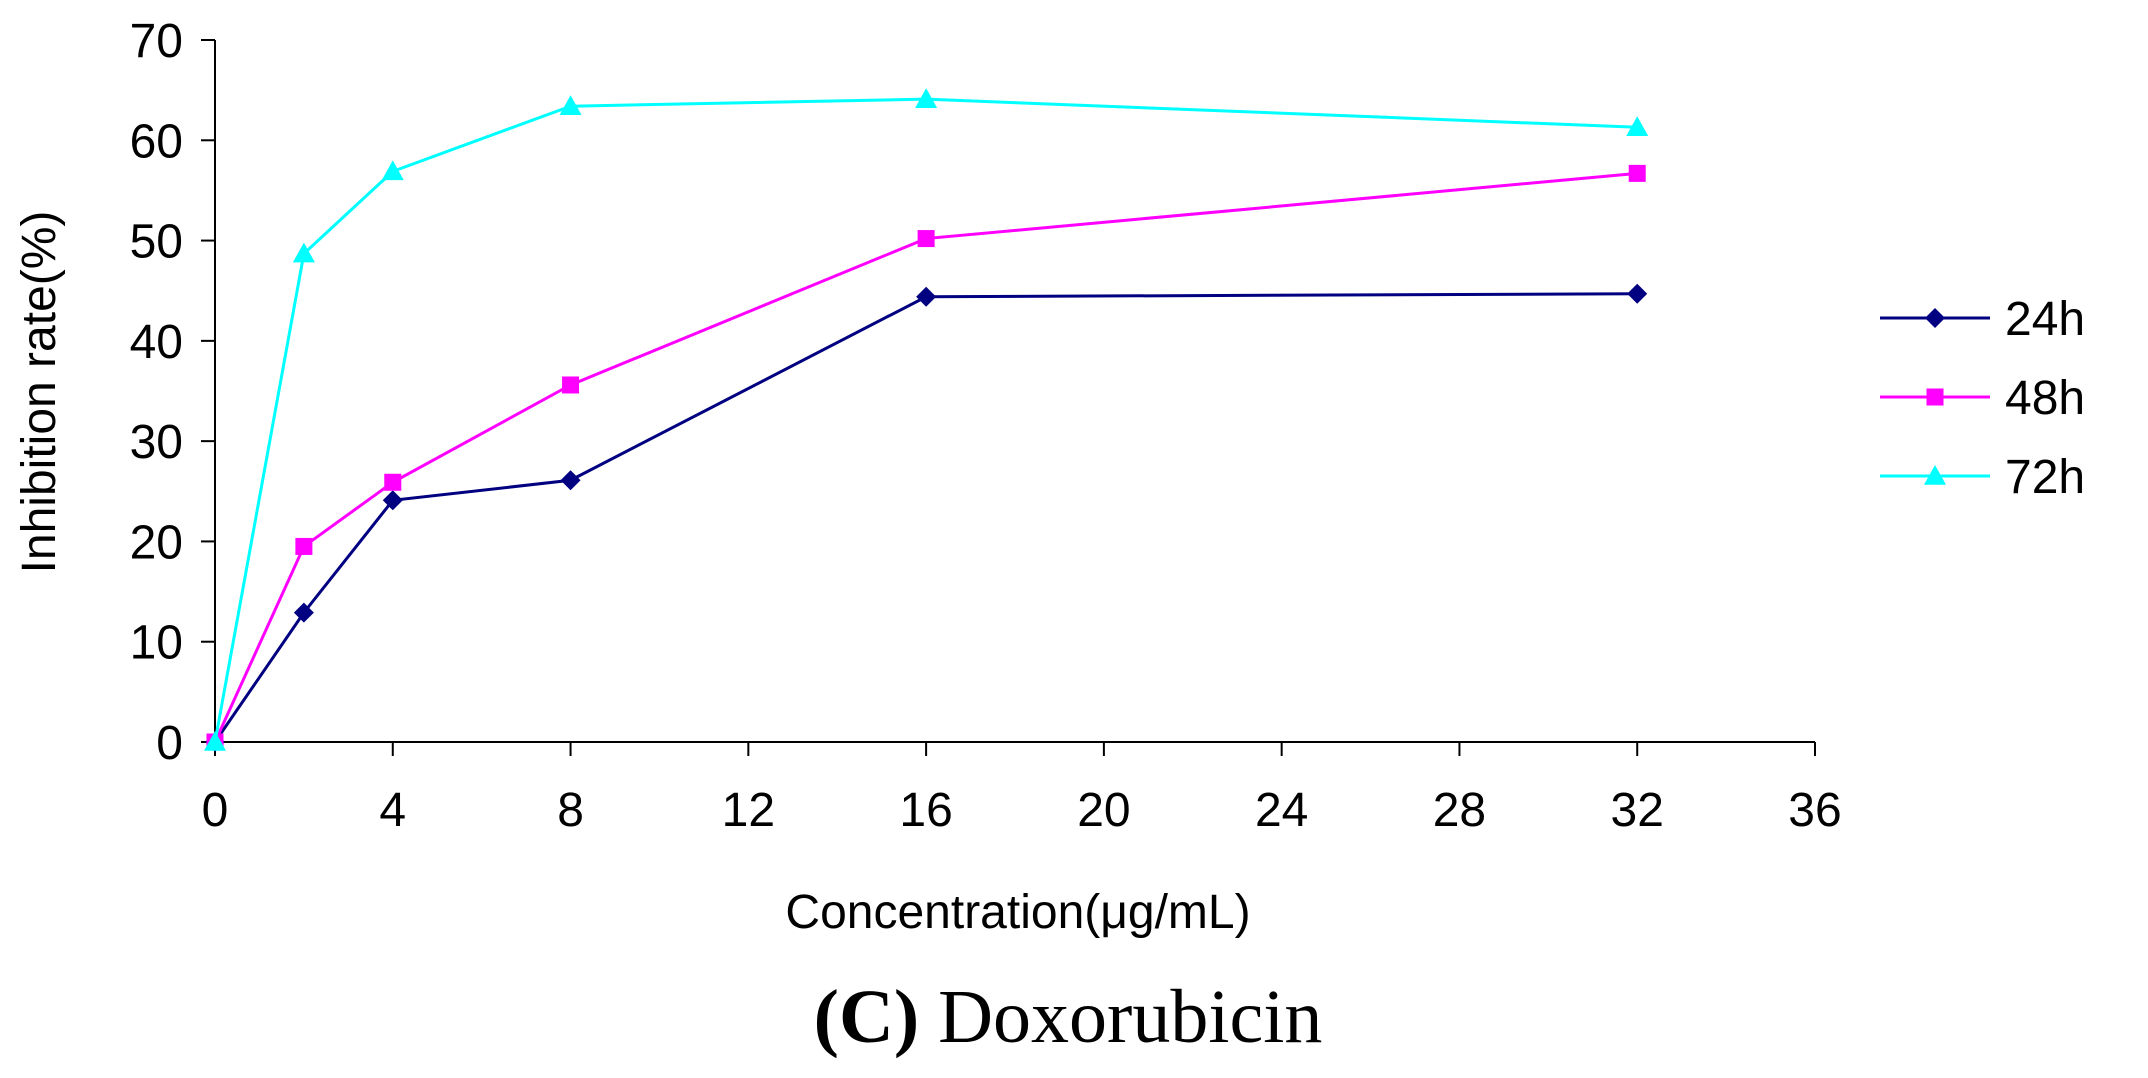 Image resolution: width=2148 pixels, height=1078 pixels. What do you see at coordinates (866, 1017) in the screenshot?
I see `caption-letter: C` at bounding box center [866, 1017].